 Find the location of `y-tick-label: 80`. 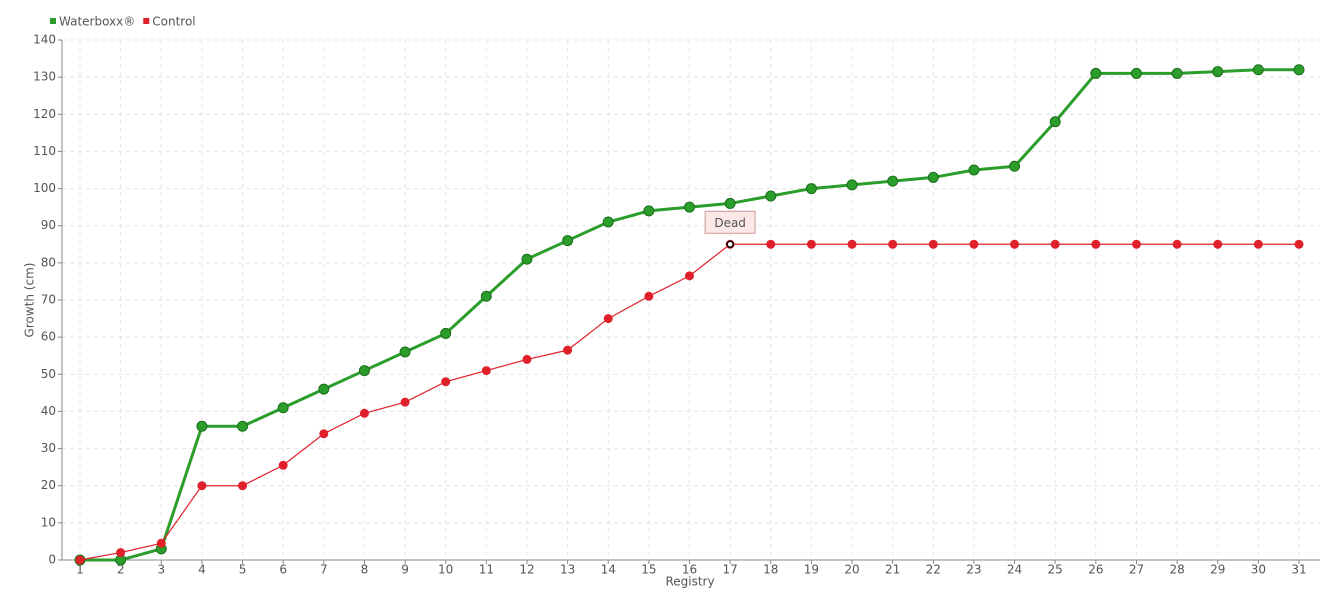

y-tick-label: 80 is located at coordinates (48, 262).